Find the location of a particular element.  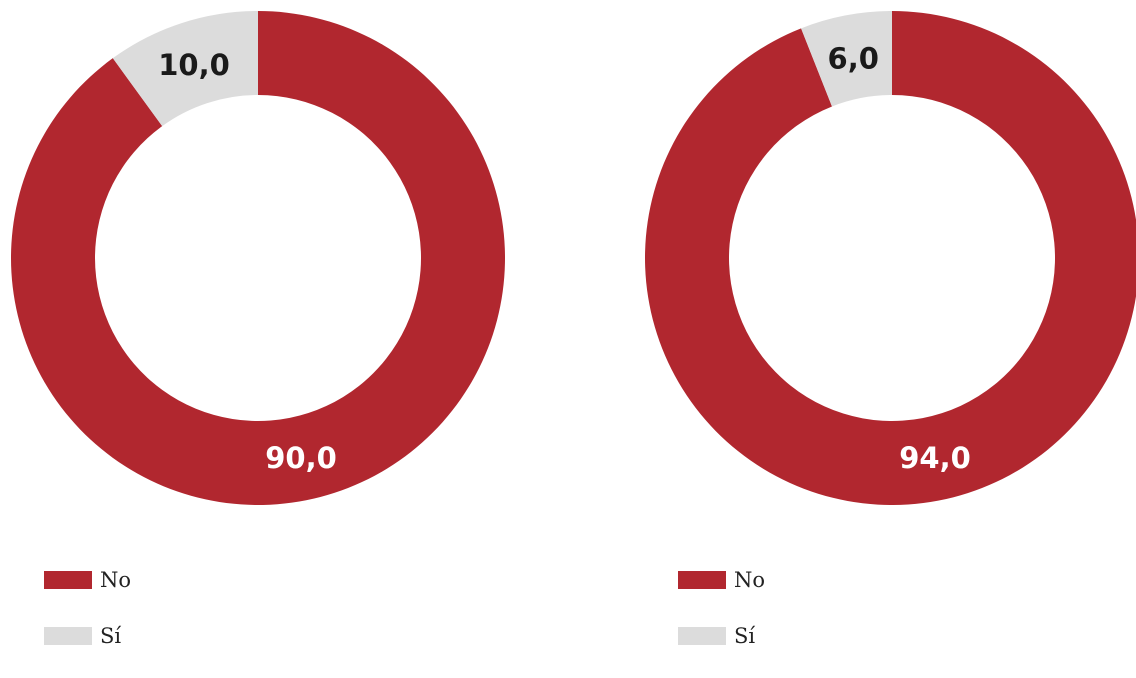

slice-value-label-si: 10,0 is located at coordinates (194, 65).